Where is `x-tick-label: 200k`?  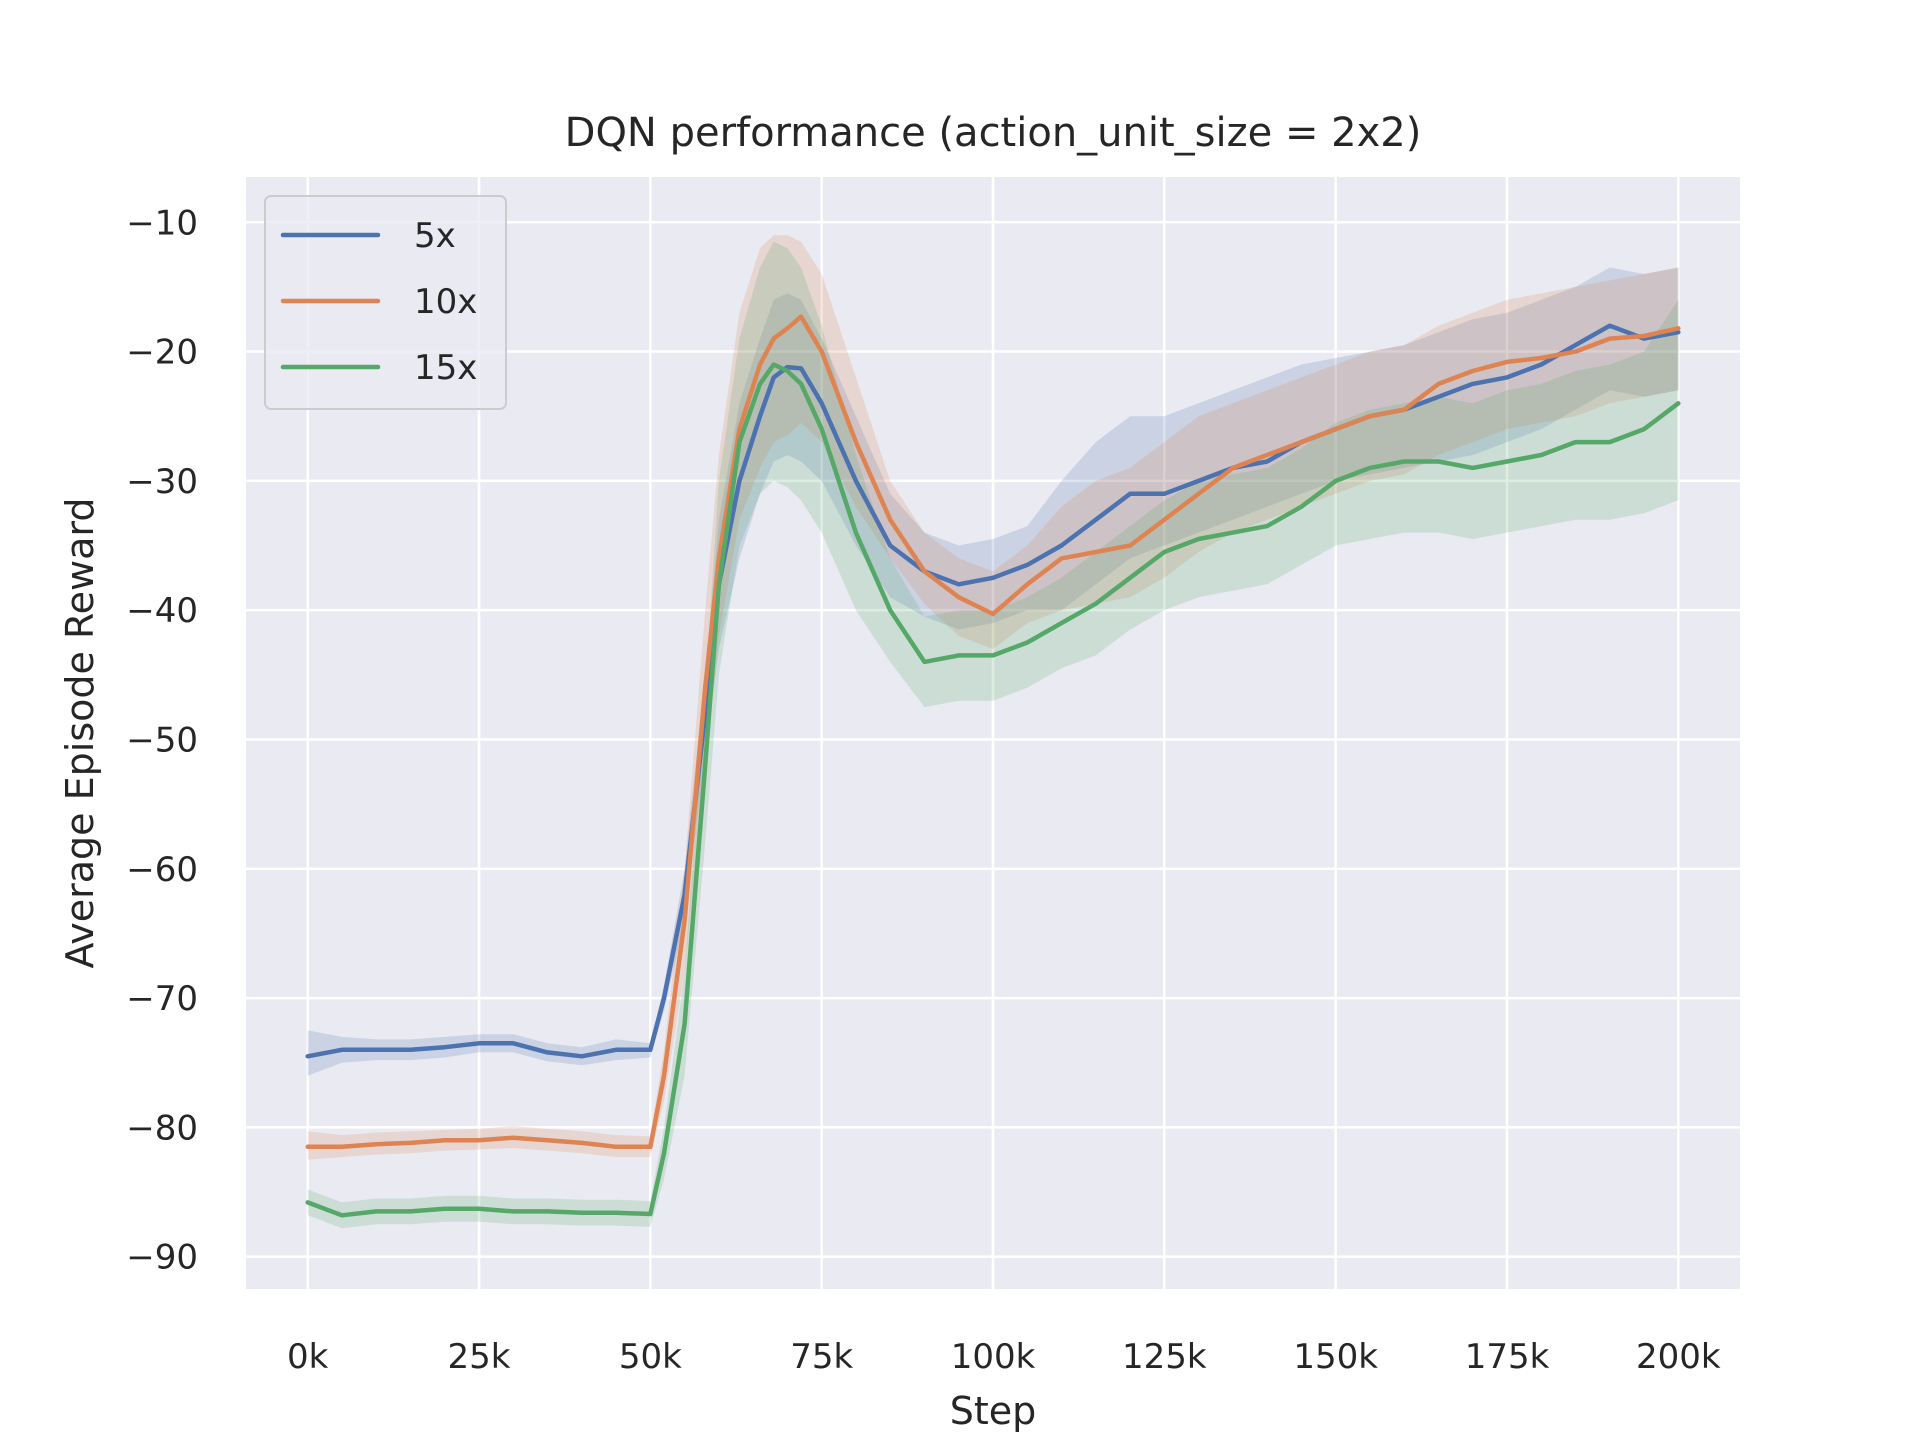 x-tick-label: 200k is located at coordinates (1678, 1357).